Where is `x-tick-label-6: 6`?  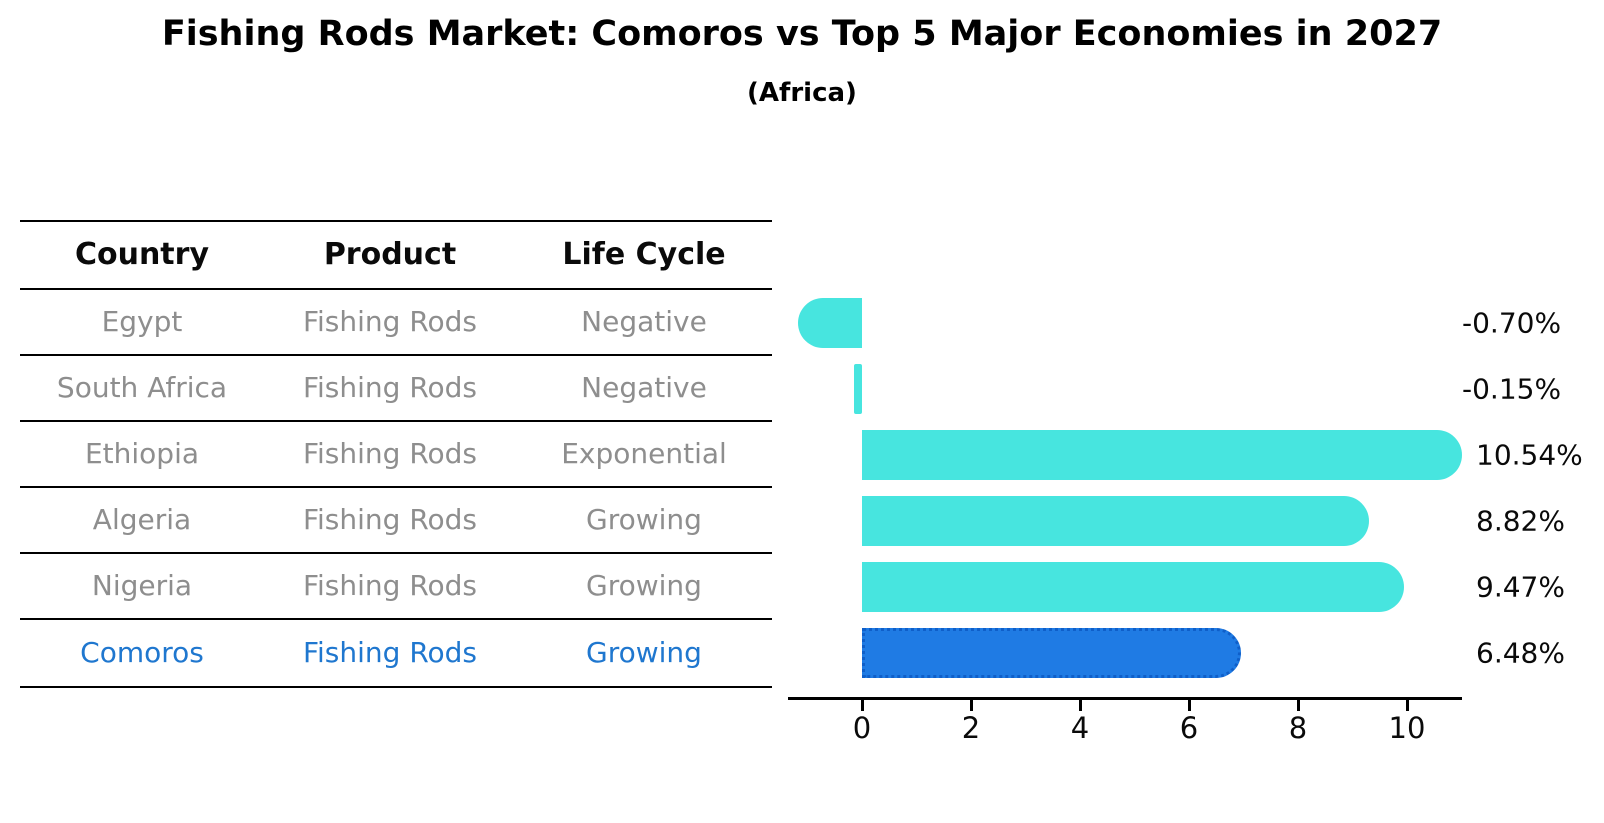 x-tick-label-6: 6 is located at coordinates (1189, 728).